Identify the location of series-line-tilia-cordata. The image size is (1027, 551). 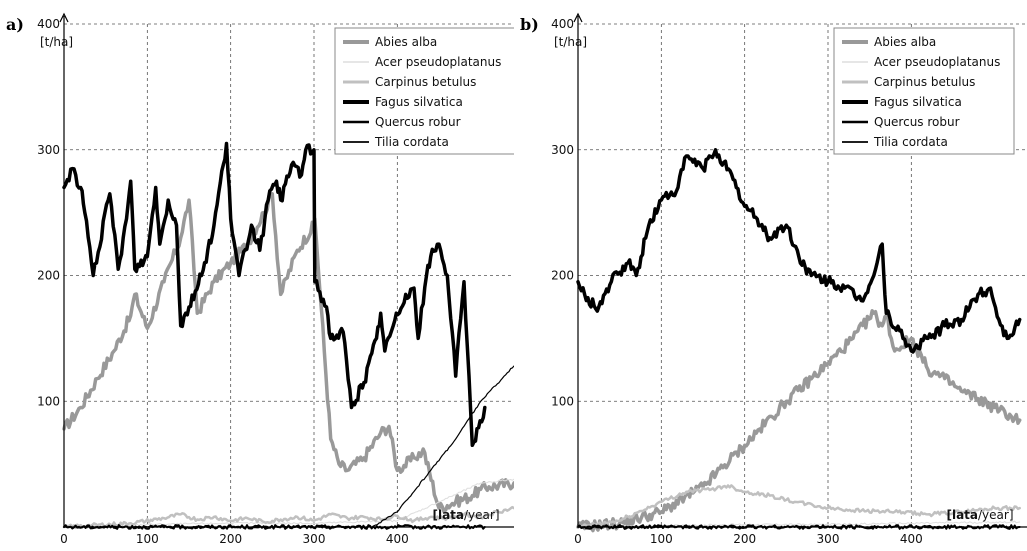
(288, 447).